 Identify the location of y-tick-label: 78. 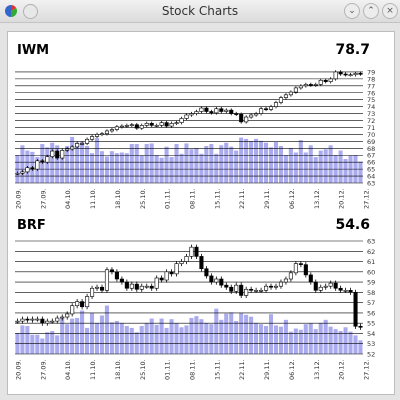
(371, 79).